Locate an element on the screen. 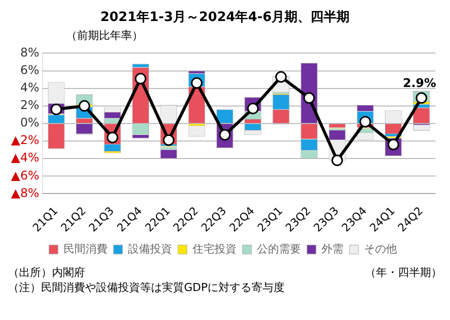 This screenshot has height=320, width=450. y-tick-label: ▲2% is located at coordinates (25, 140).